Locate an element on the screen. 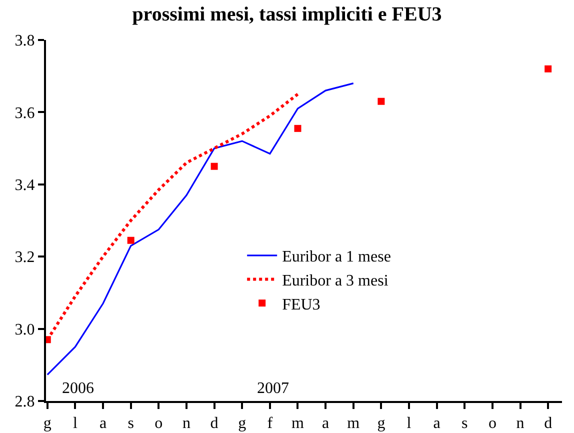 Image resolution: width=574 pixels, height=433 pixels. y-tick-label: 2.8 is located at coordinates (24, 402).